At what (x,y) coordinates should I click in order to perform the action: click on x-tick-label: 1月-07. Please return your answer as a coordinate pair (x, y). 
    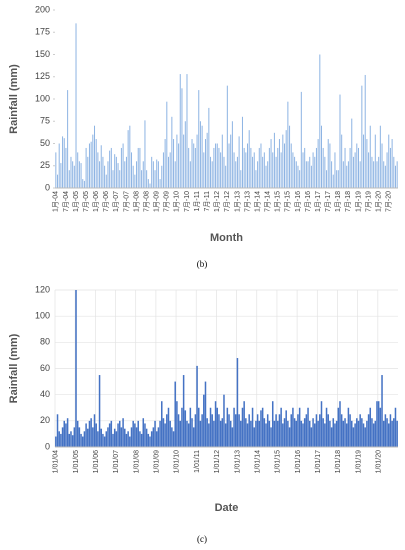
    Looking at the image, I should click on (116, 201).